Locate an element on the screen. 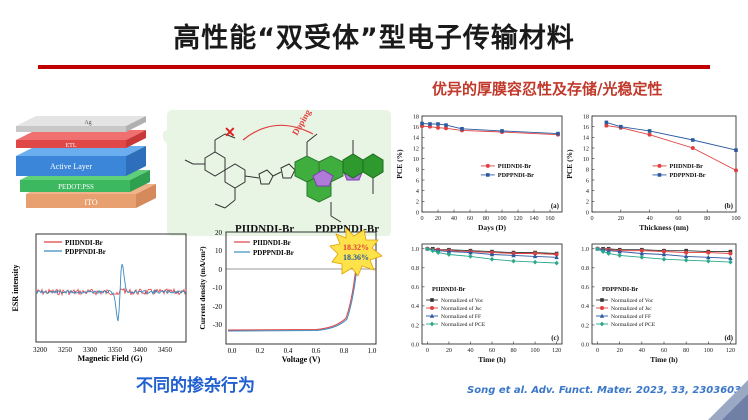 Image resolution: width=748 pixels, height=420 pixels. molecule-panel: ✕ Doping PIIDNDI-Br PDPPNDI-Br is located at coordinates (277, 171).